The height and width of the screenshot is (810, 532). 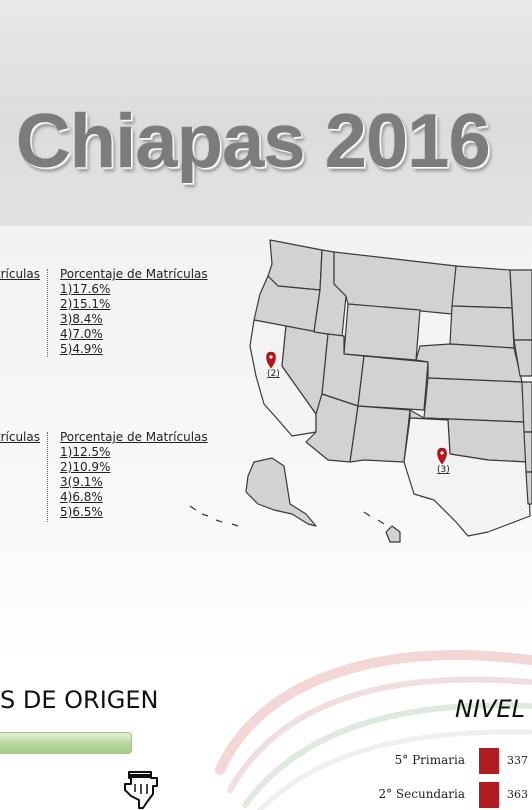 What do you see at coordinates (81, 497) in the screenshot?
I see `table-2-row: 4)6.8%` at bounding box center [81, 497].